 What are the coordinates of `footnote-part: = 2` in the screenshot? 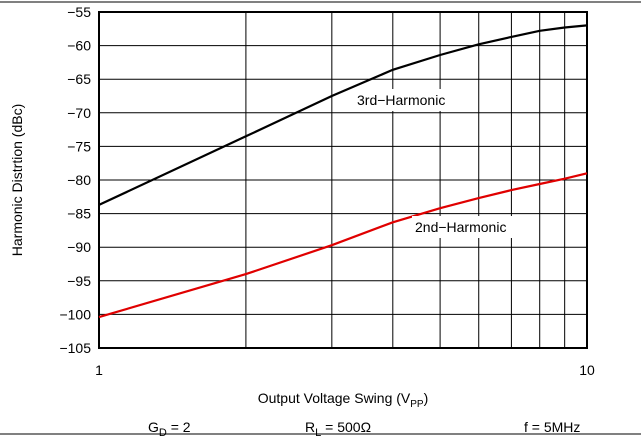 It's located at (179, 427).